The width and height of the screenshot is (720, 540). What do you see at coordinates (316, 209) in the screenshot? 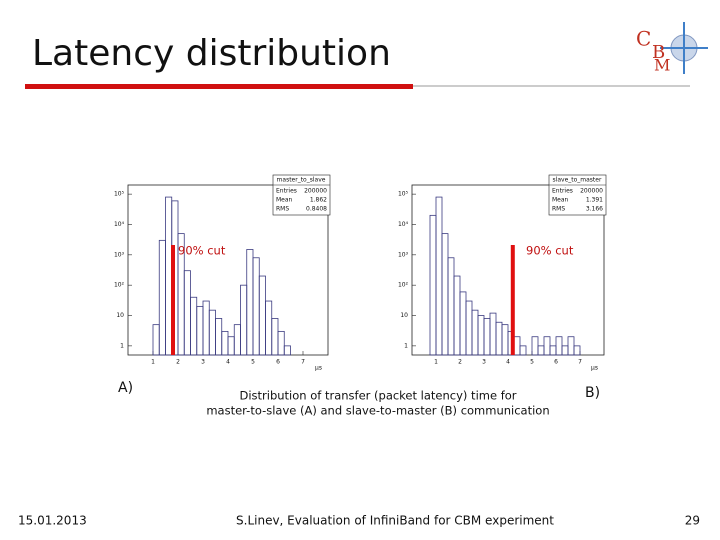
I see `stats-value: 0.8408` at bounding box center [316, 209].